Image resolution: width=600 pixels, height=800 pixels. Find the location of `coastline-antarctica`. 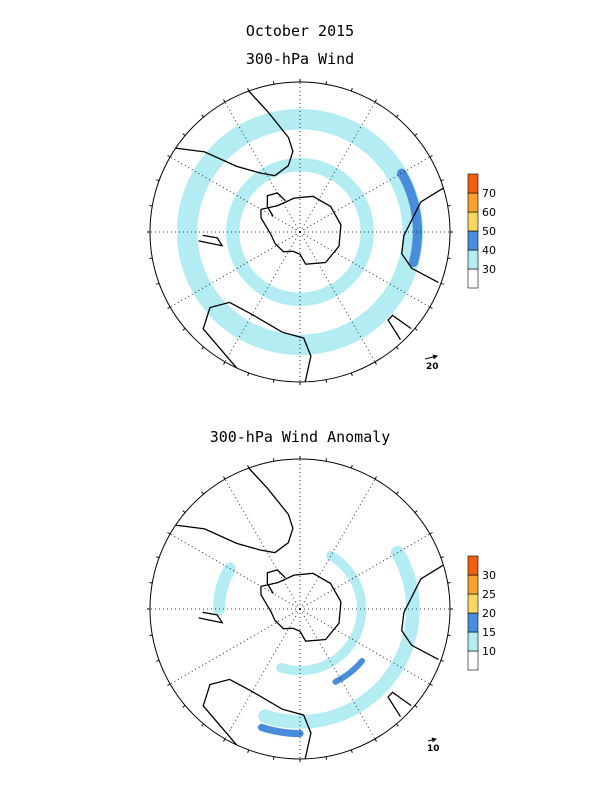

coastline-antarctica is located at coordinates (301, 230).